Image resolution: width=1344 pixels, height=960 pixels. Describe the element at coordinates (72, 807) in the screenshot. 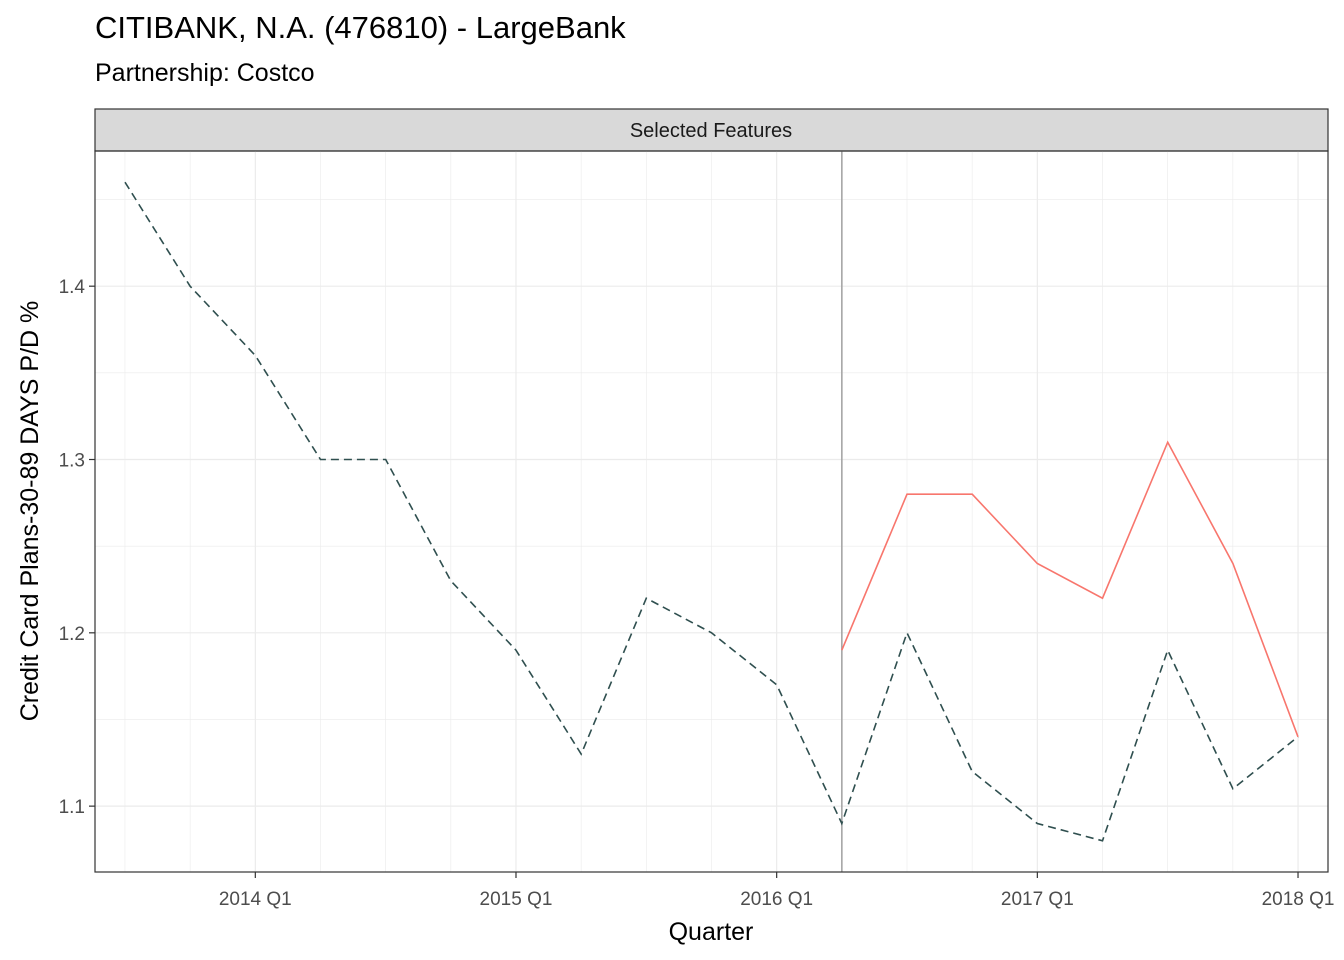

I see `y-tick-label: 1.1` at that location.